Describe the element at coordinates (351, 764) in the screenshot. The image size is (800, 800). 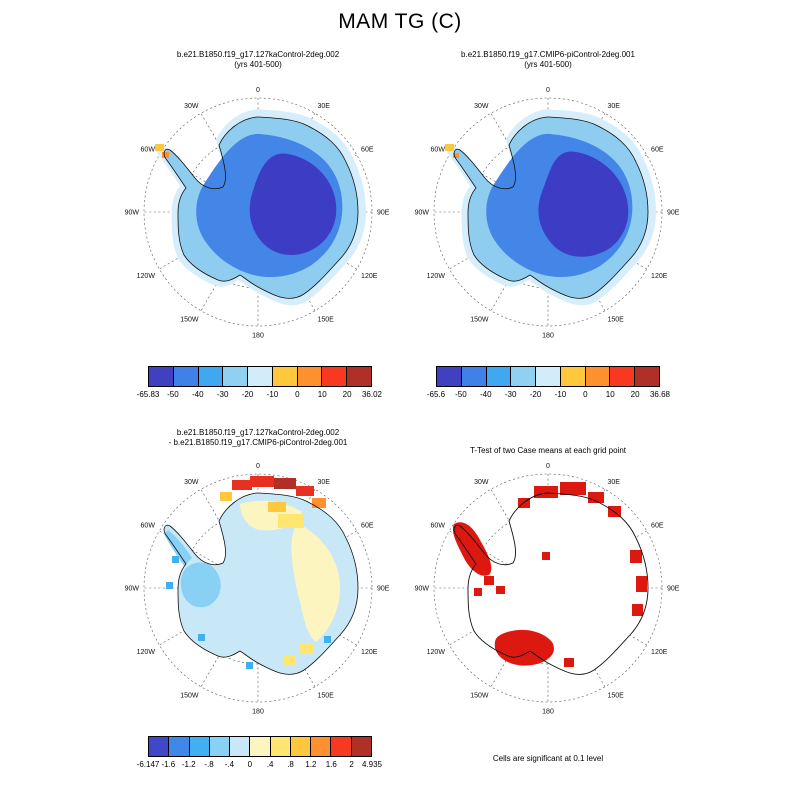
I see `colorbar-tick-label: 2` at that location.